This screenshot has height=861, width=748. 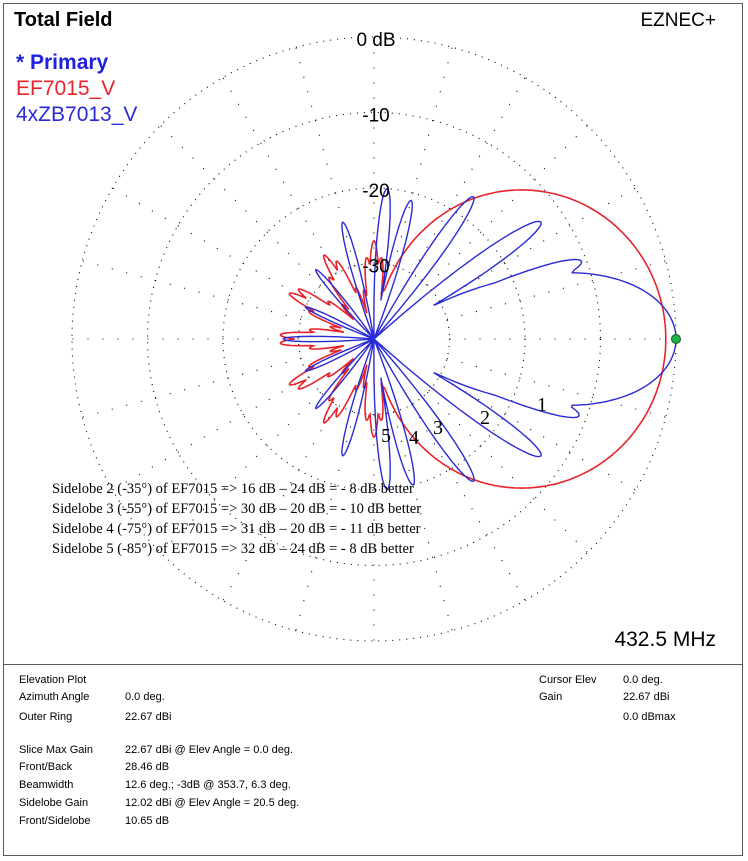 I want to click on sidelobe-gain-value: 12.02 dBi @ Elev Angle = 20.5 deg., so click(x=212, y=803).